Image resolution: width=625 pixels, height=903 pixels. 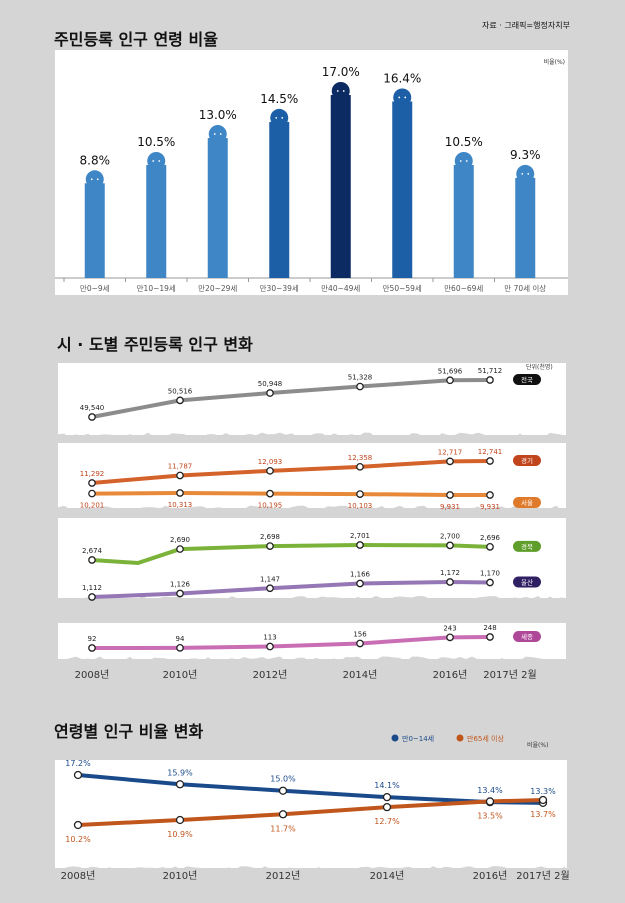 What do you see at coordinates (490, 815) in the screenshot?
I see `series-1-value-label-4: 13.5%` at bounding box center [490, 815].